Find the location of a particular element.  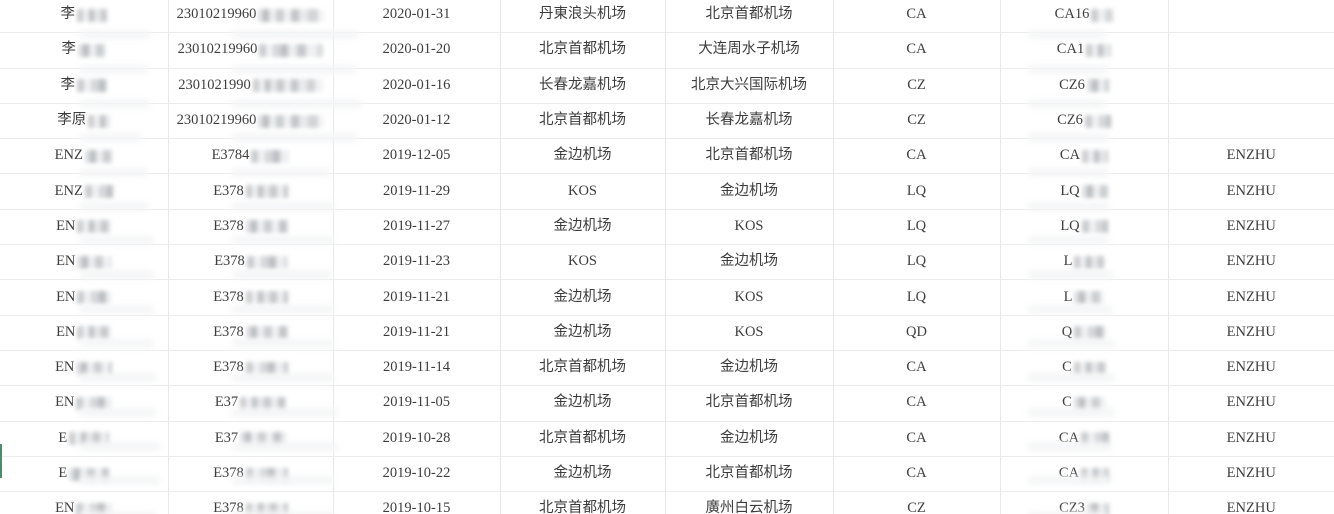

table-row: 李 23010219960 2020-01-20 北京首都机场 大连周水子机场 CA CA1 is located at coordinates (667, 50).